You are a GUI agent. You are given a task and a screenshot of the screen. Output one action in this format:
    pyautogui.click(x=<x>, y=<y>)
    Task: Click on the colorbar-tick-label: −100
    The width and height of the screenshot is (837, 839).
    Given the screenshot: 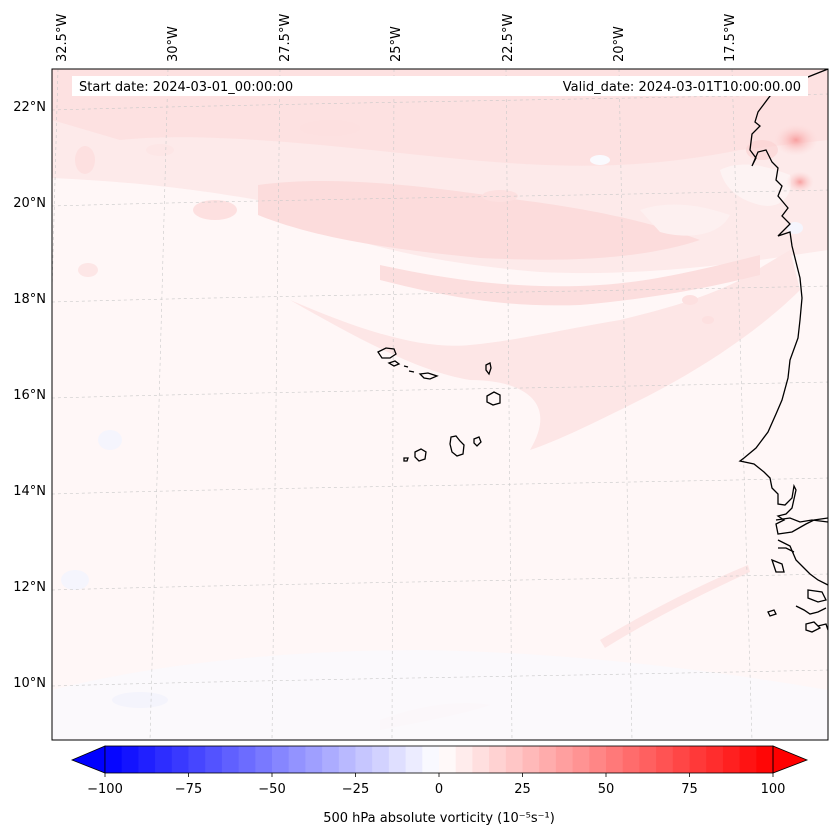 What is the action you would take?
    pyautogui.click(x=105, y=789)
    